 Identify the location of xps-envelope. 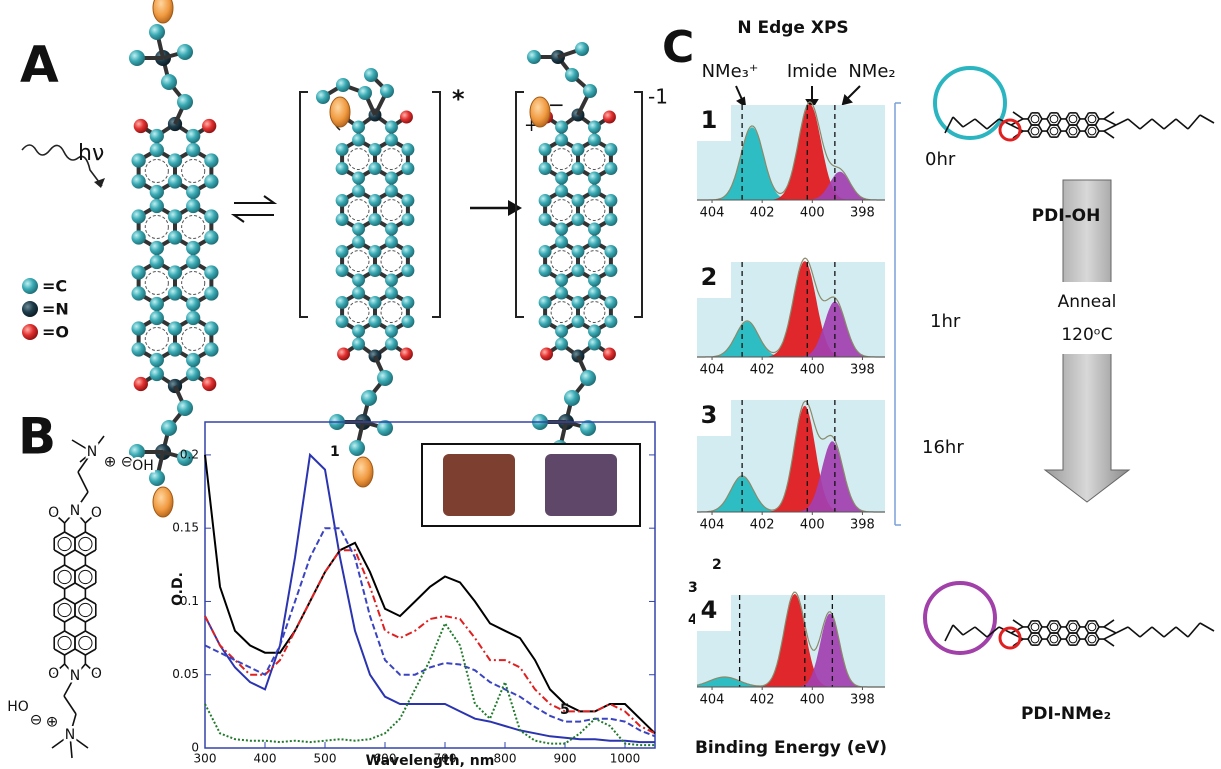
(790, 639).